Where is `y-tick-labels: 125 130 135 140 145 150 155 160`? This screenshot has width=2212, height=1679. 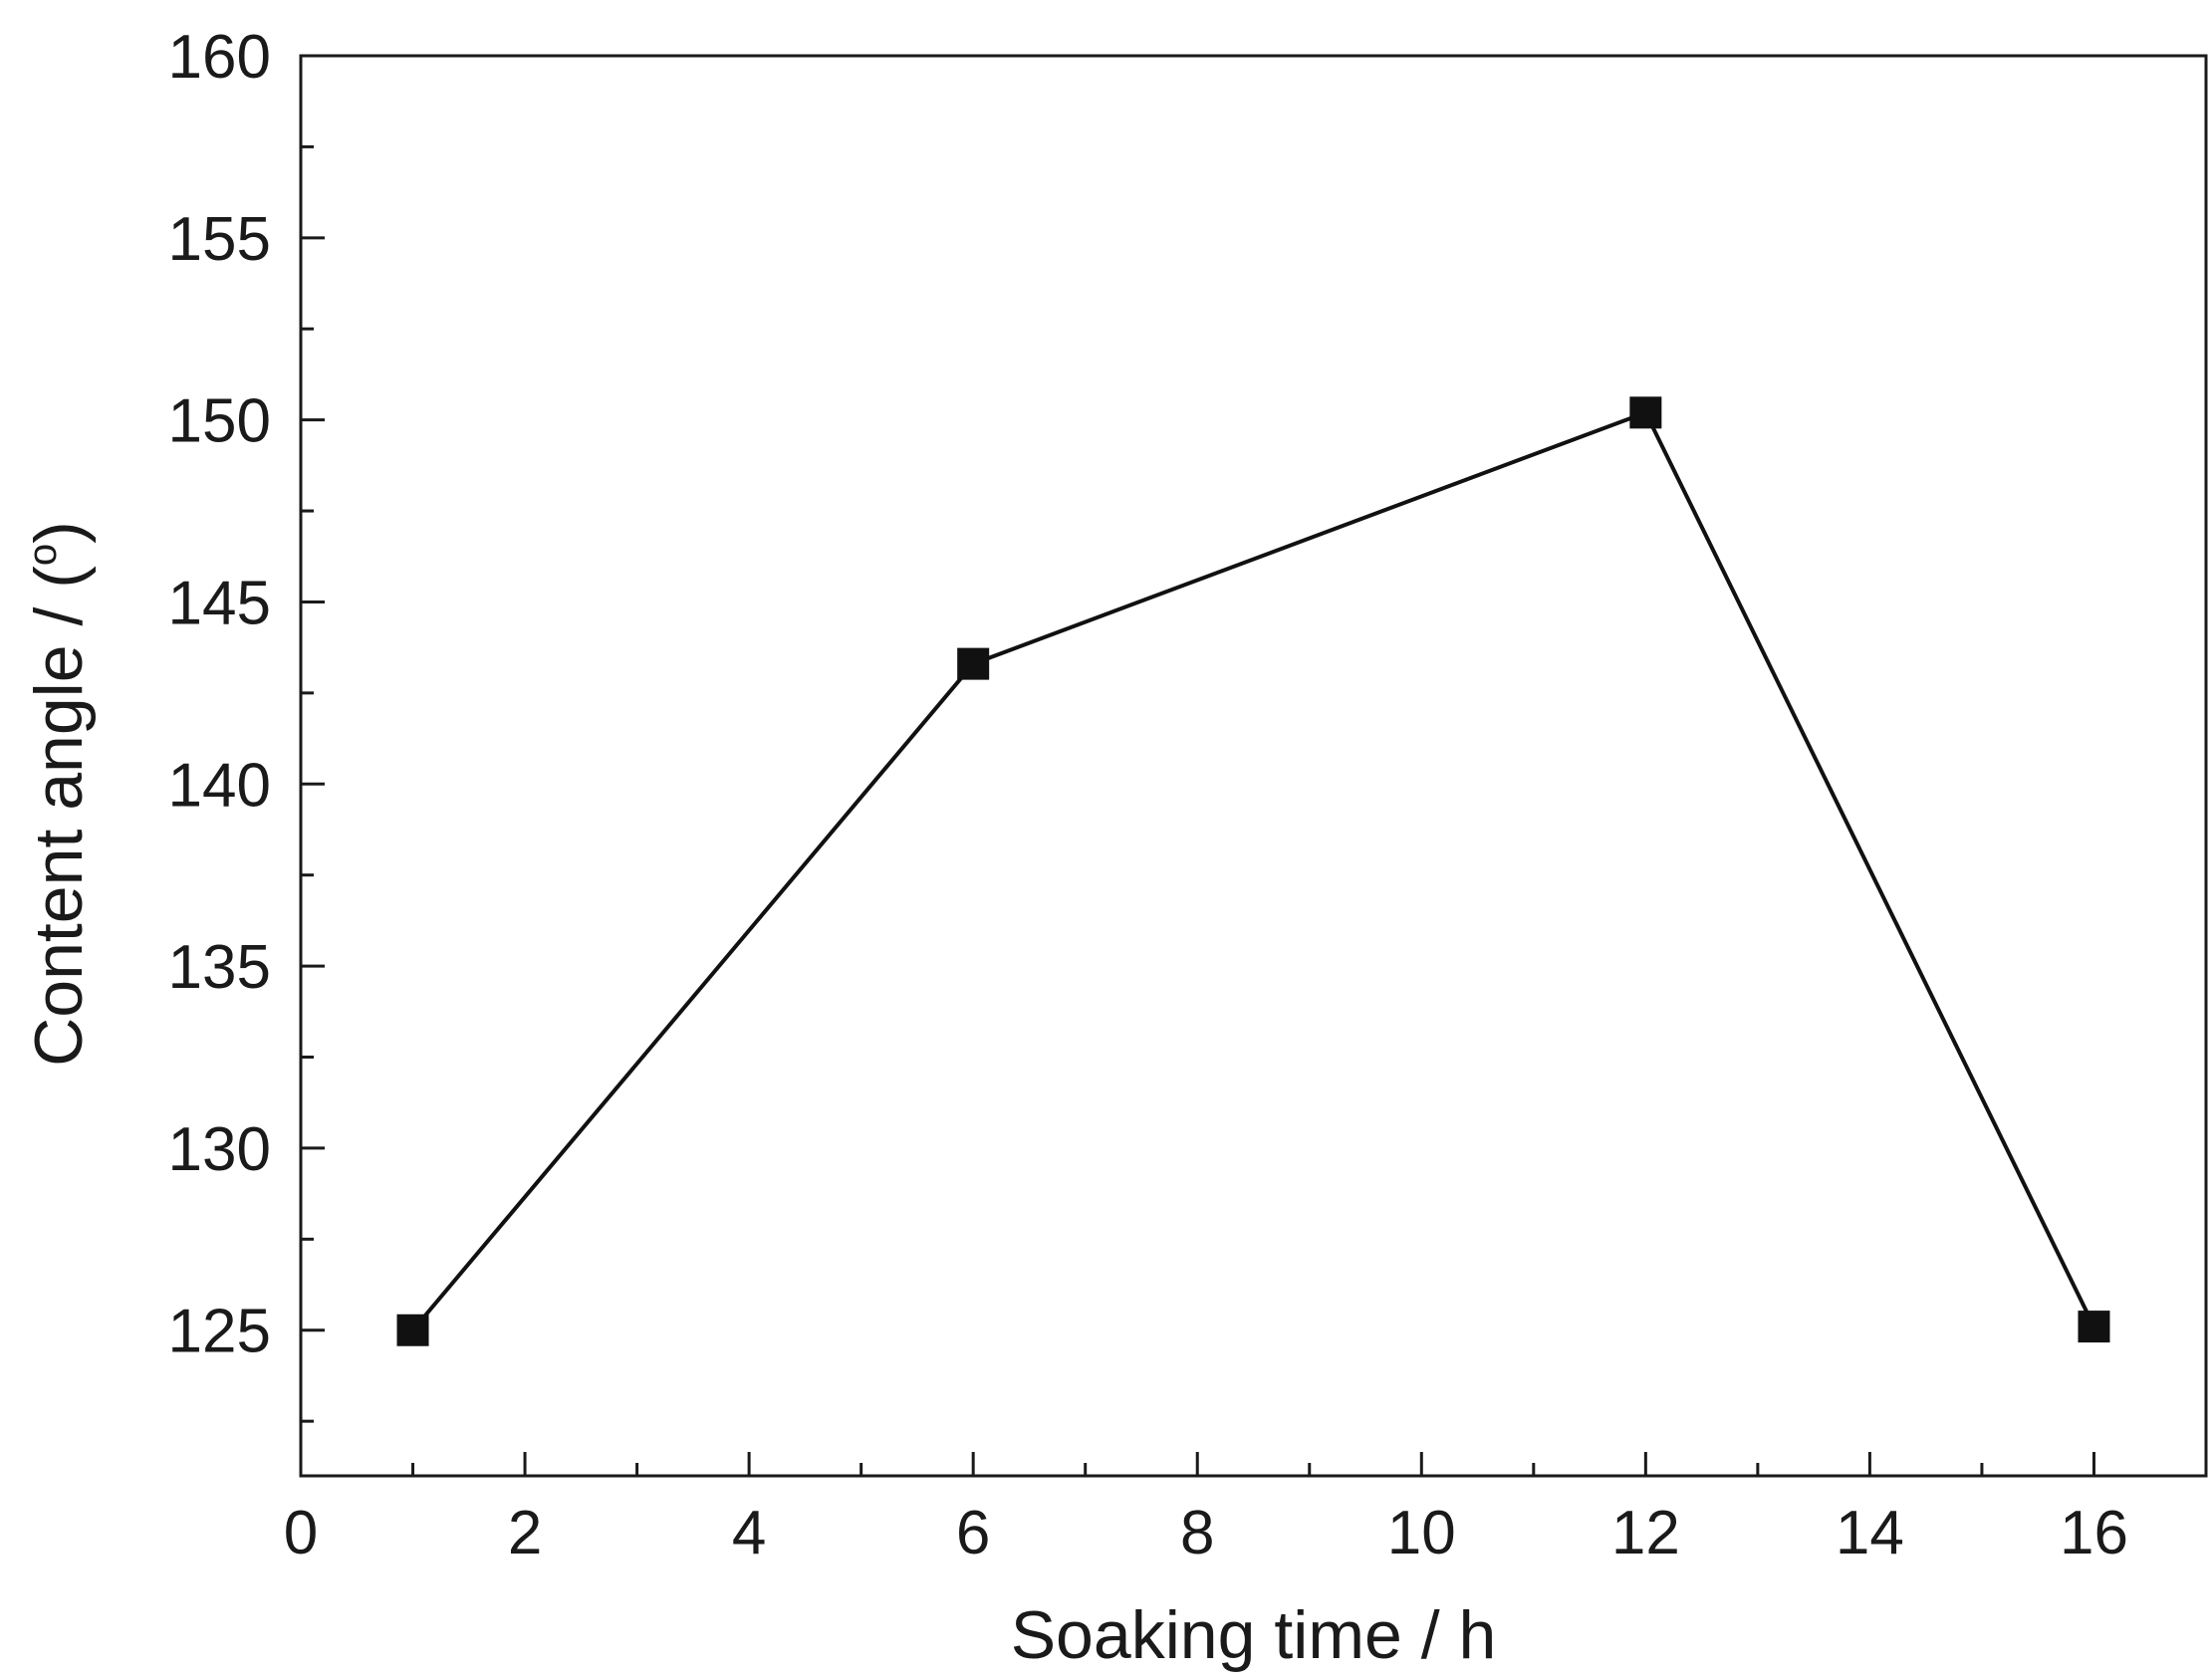 y-tick-labels: 125 130 135 140 145 150 155 160 is located at coordinates (219, 694).